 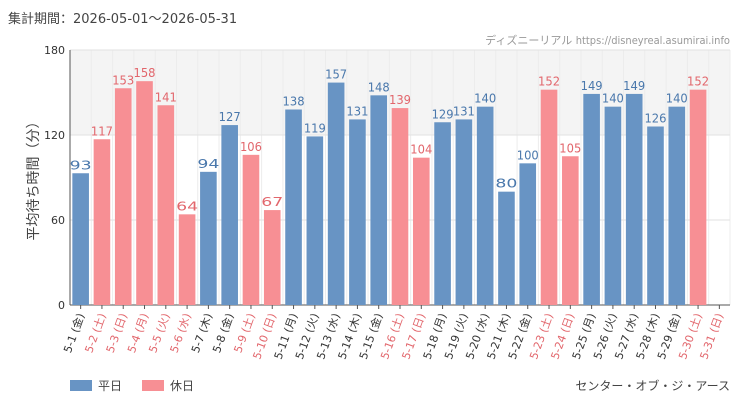 What do you see at coordinates (677, 99) in the screenshot?
I see `data-label-29: 140` at bounding box center [677, 99].